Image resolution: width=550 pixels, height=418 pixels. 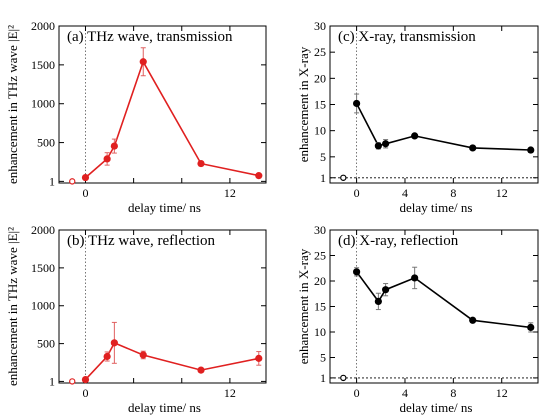 I want to click on panel-title: (d) X-ray, reflection, so click(x=398, y=241).